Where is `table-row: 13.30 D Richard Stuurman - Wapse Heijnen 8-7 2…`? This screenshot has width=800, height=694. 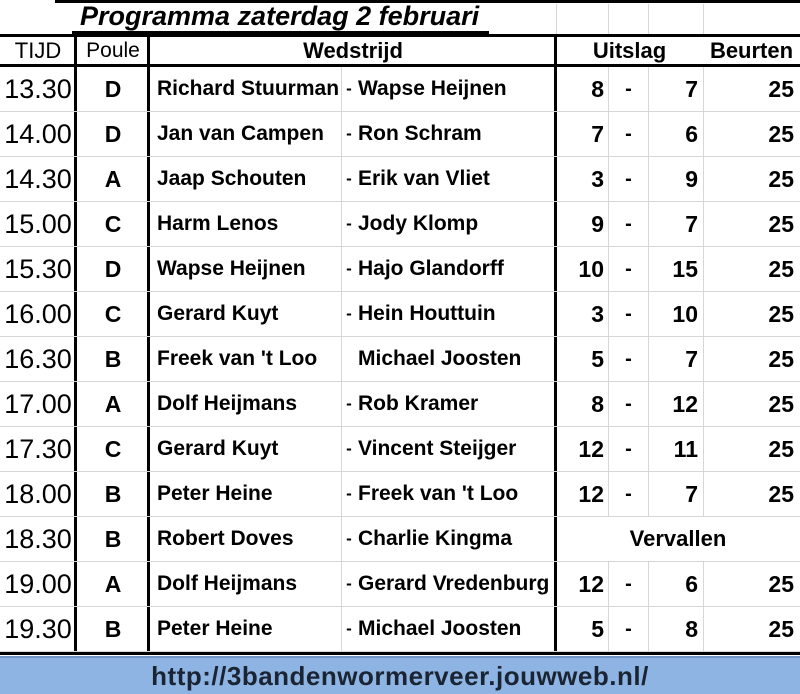
table-row: 13.30 D Richard Stuurman - Wapse Heijnen 8-7 2… is located at coordinates (400, 89).